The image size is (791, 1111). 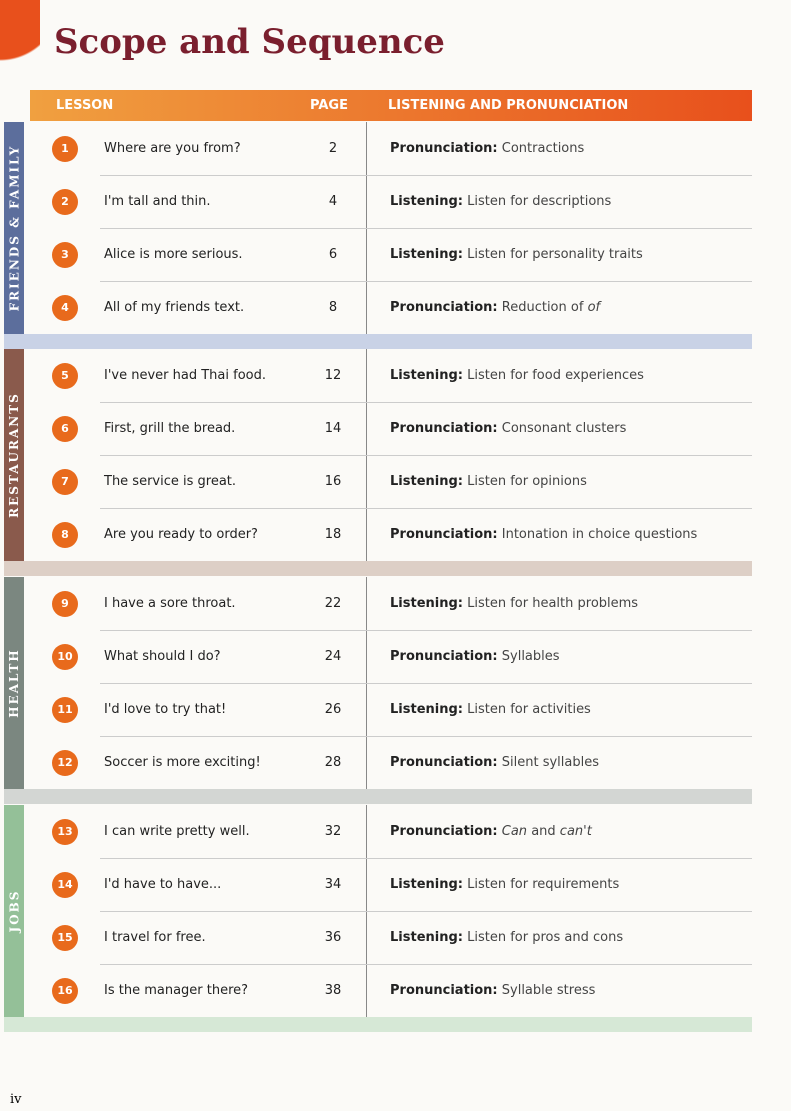 I want to click on skill-detail: Listen for personality traits, so click(x=555, y=254).